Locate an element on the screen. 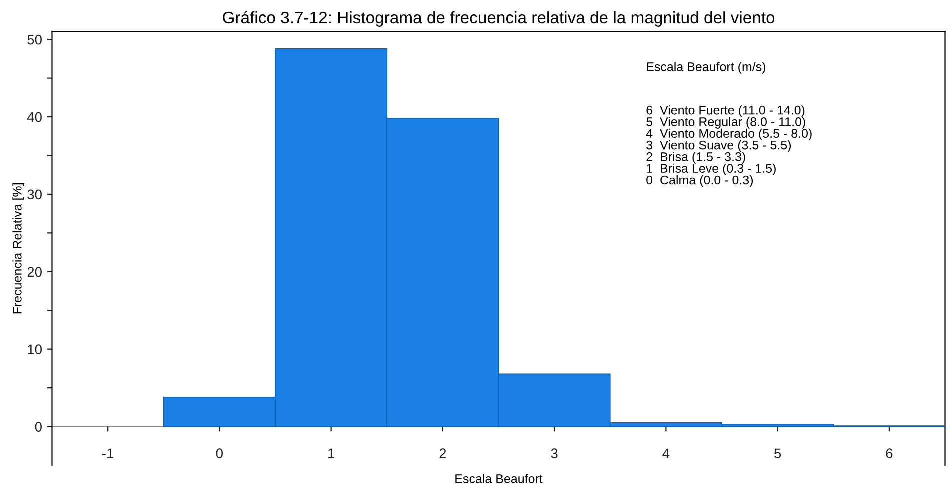 The height and width of the screenshot is (490, 950). chart-title: Gráfico 3.7-12: Histograma de frecuencia relativa de la magnitud del viento is located at coordinates (499, 19).